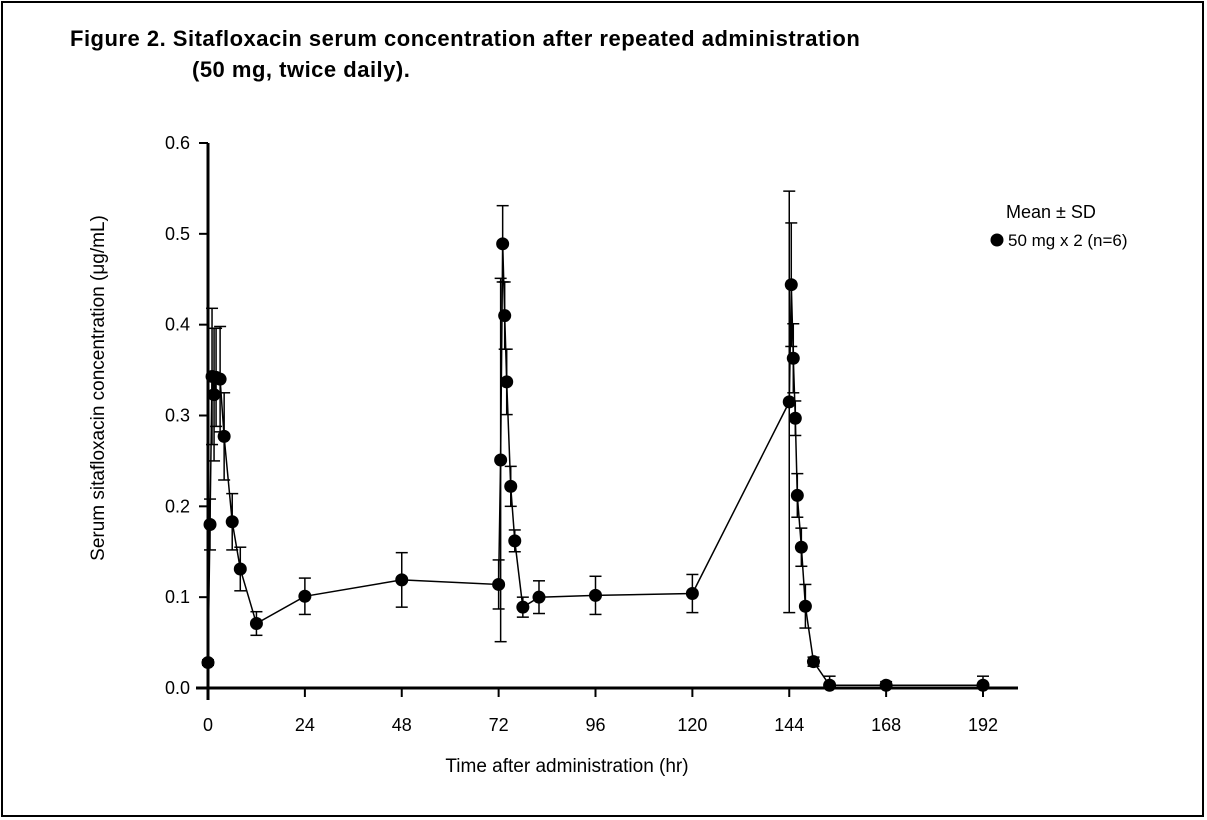 This screenshot has height=820, width=1207. What do you see at coordinates (997, 240) in the screenshot?
I see `legend-marker` at bounding box center [997, 240].